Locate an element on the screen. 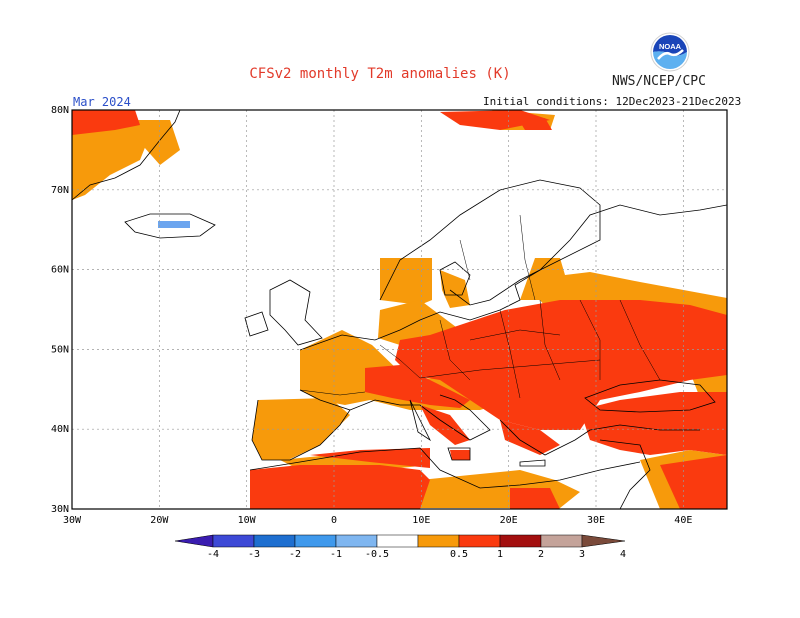  colorbar-label: 2 is located at coordinates (541, 554).